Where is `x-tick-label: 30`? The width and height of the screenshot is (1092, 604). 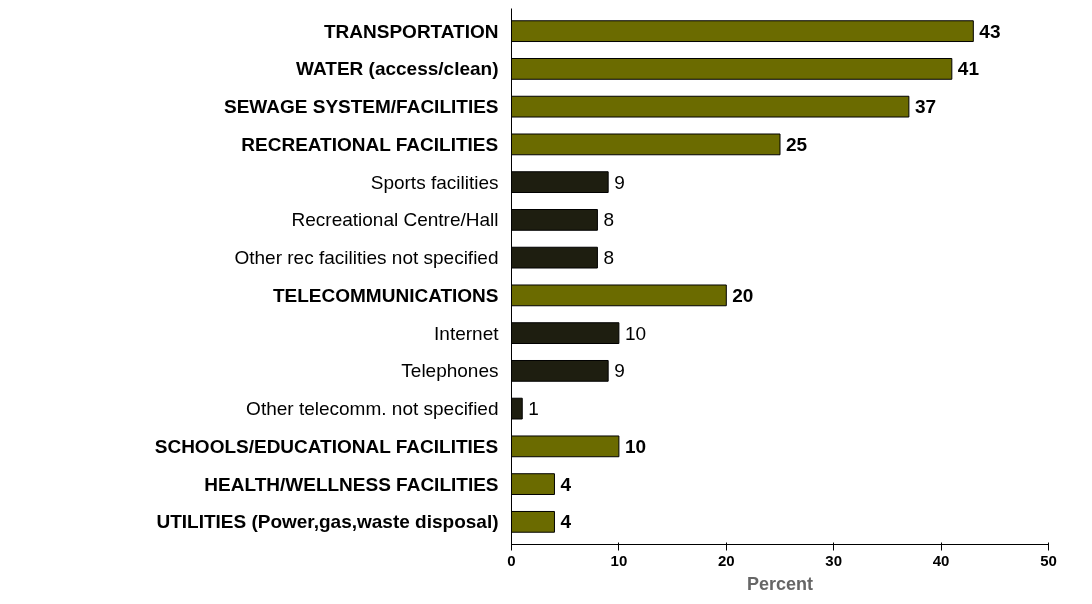
x-tick-label: 30 is located at coordinates (834, 560).